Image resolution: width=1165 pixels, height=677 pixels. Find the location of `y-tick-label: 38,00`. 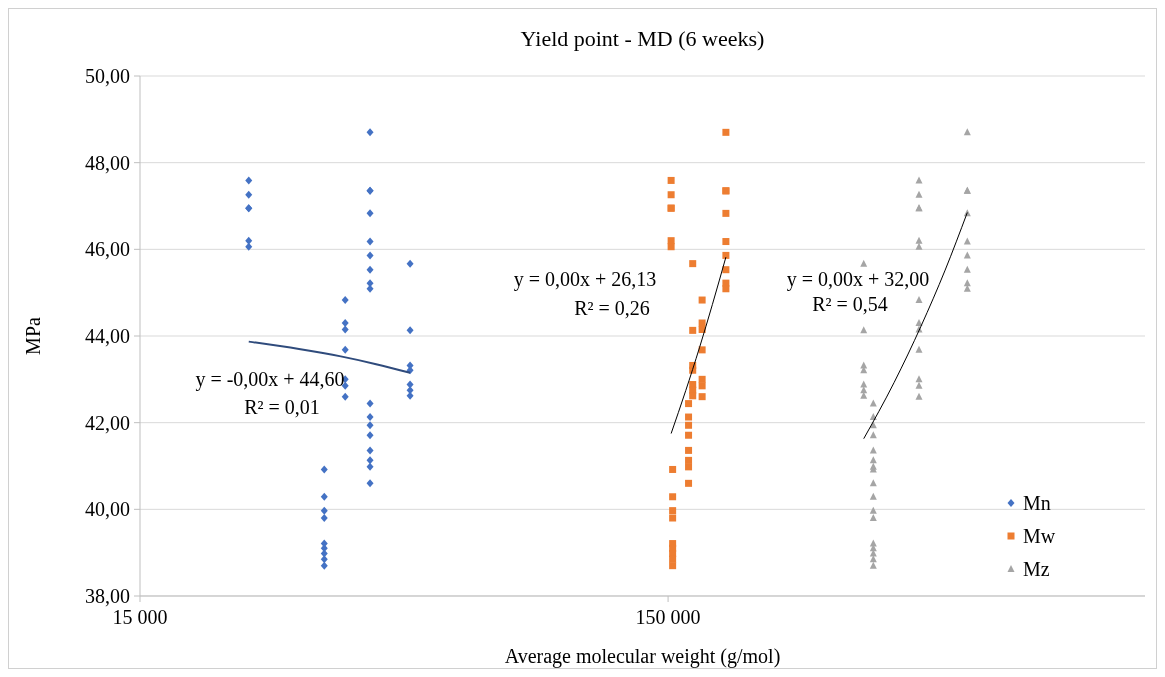

y-tick-label: 38,00 is located at coordinates (107, 596).